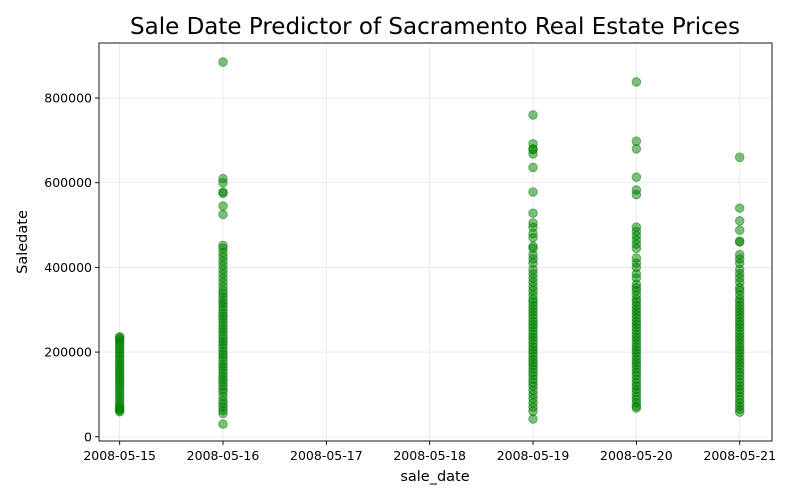 This screenshot has height=500, width=800. Describe the element at coordinates (119, 455) in the screenshot. I see `x-tick-label: 2008-05-15` at that location.